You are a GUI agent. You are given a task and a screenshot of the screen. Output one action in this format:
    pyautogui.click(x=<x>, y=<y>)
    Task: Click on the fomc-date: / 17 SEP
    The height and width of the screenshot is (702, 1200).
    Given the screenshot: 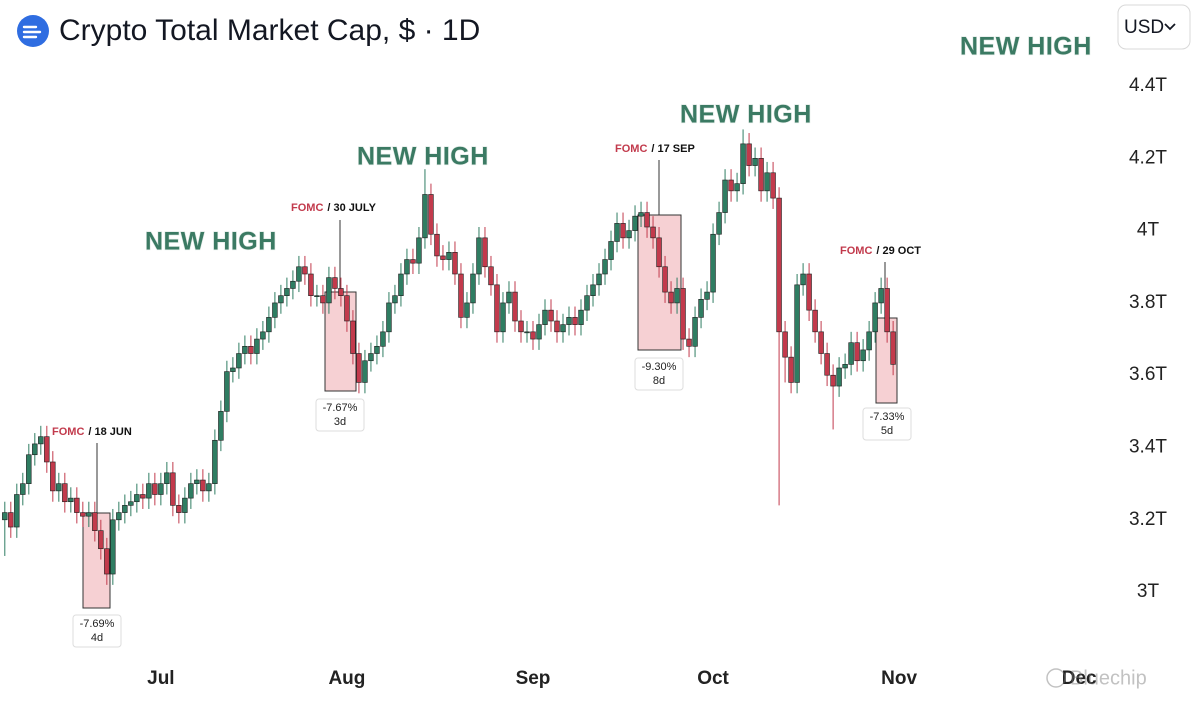 What is the action you would take?
    pyautogui.click(x=672, y=149)
    